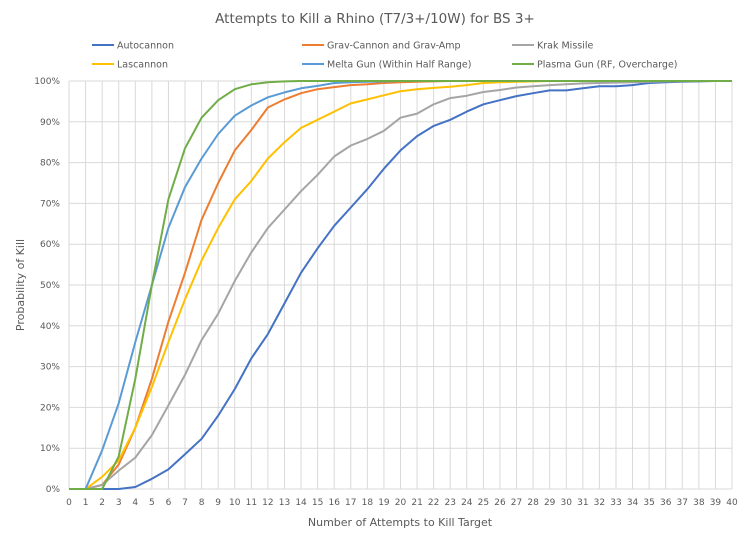  I want to click on x-tick-label: 34, so click(633, 503).